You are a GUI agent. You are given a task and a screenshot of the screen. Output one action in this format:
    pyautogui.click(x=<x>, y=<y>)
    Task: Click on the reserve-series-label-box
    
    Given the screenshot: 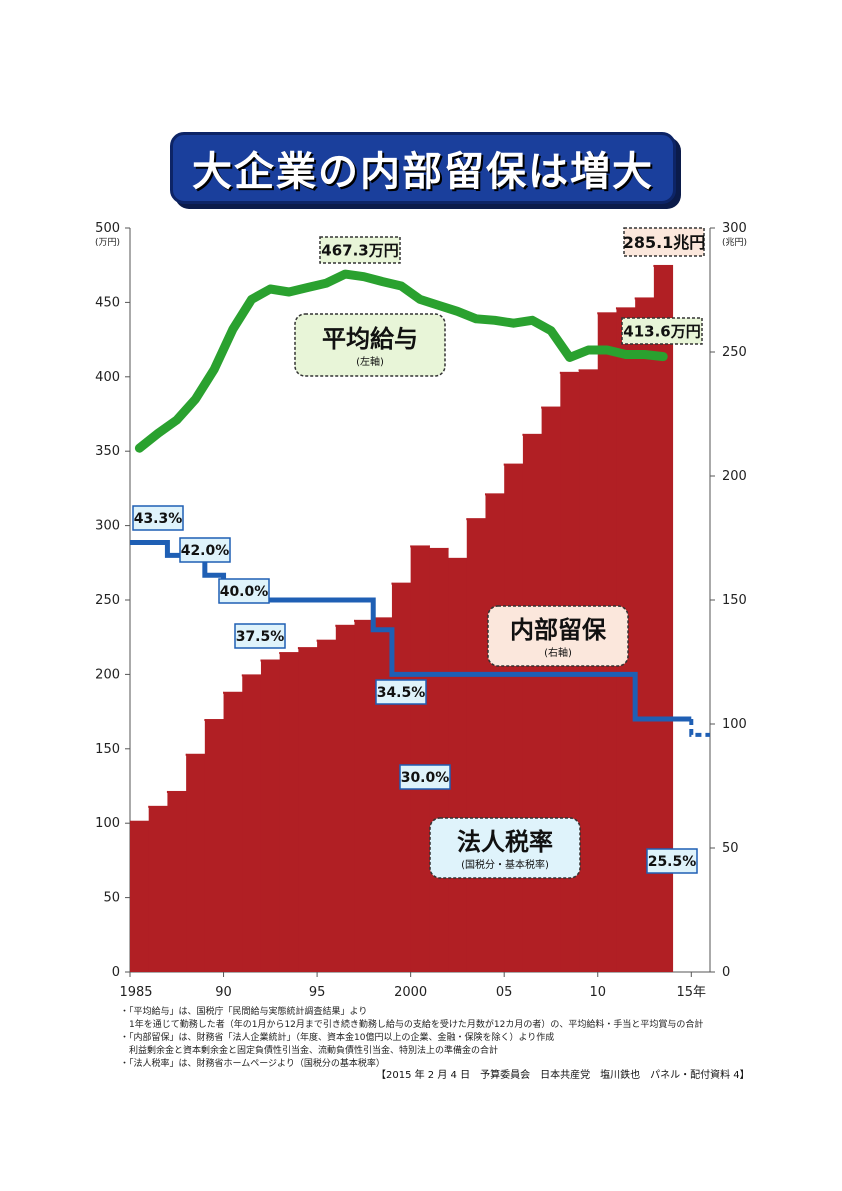 What is the action you would take?
    pyautogui.click(x=558, y=636)
    